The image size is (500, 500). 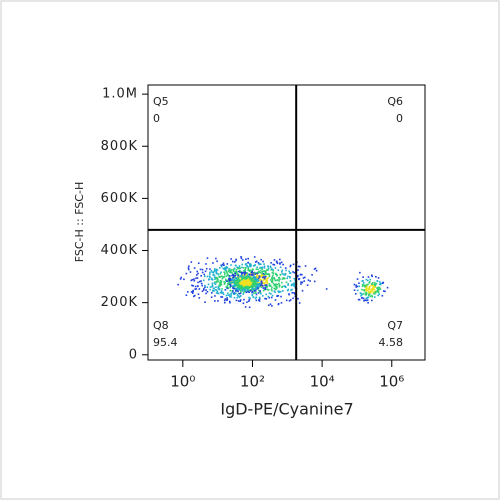 I want to click on quadrant-percent: 0, so click(x=156, y=118).